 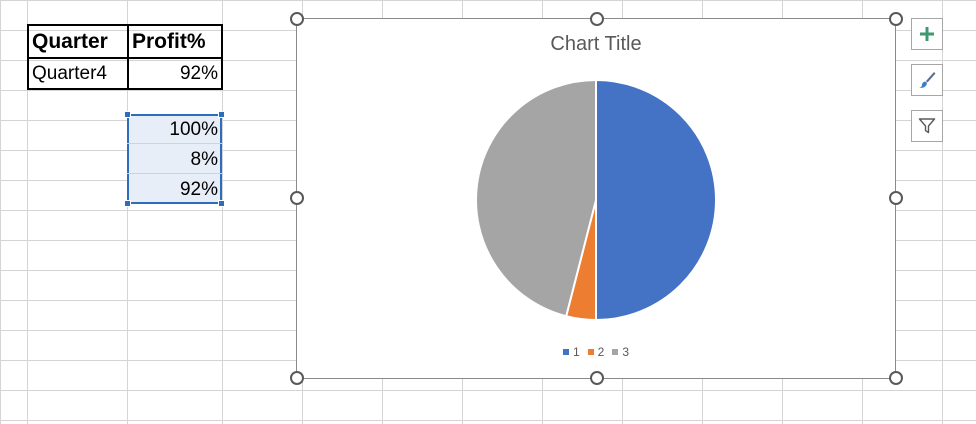 What do you see at coordinates (571, 352) in the screenshot?
I see `legend-item-1: 1` at bounding box center [571, 352].